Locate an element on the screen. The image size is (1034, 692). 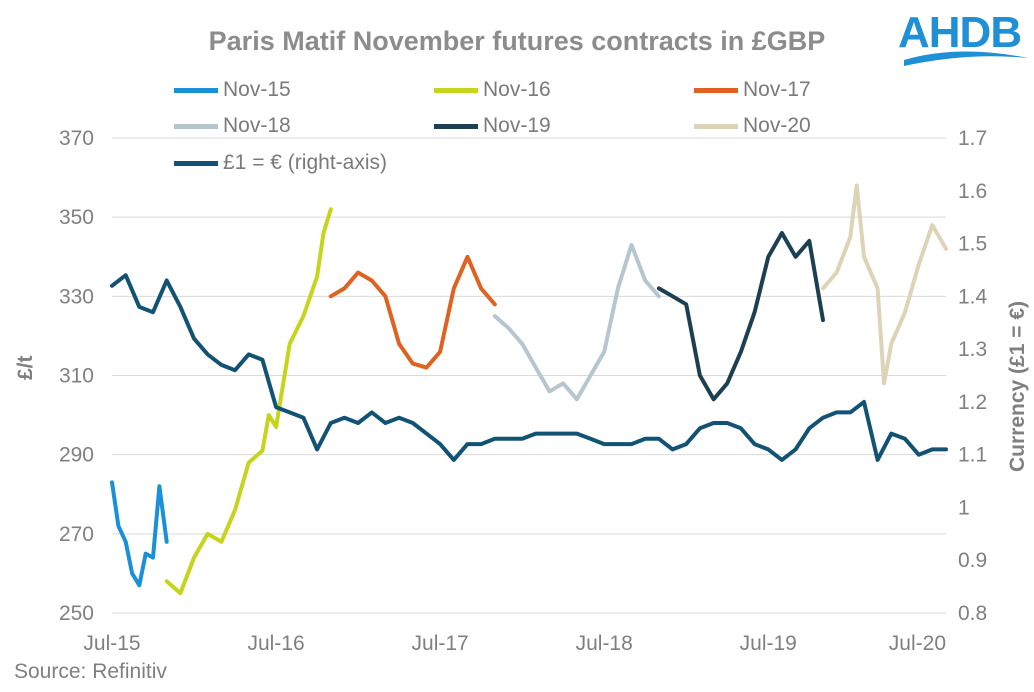
y-axis-right-title: Currency (£1 = €) is located at coordinates (1017, 386).